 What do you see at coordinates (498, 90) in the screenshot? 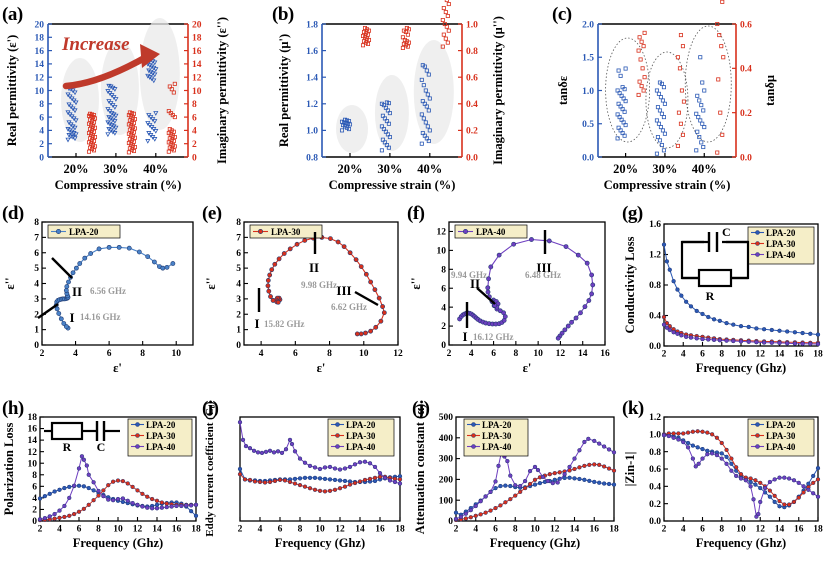
I see `svg-text: Imaginary permittivity (μ'')` at bounding box center [498, 90].